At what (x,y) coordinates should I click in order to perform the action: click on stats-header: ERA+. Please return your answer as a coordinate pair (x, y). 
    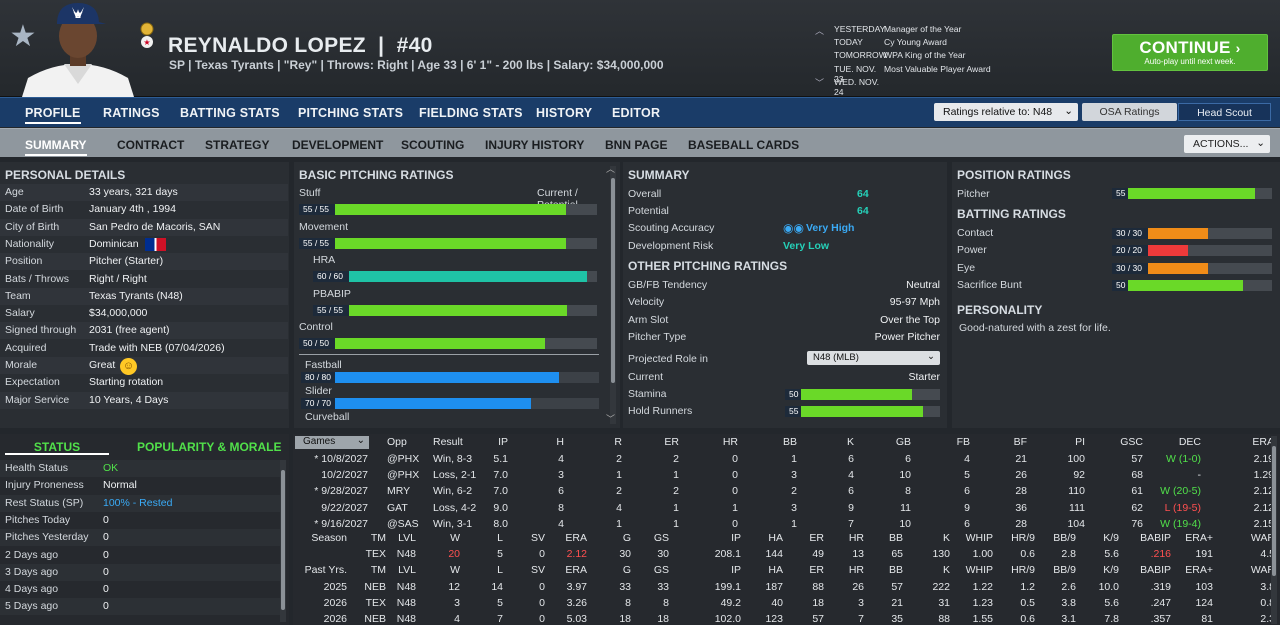
    Looking at the image, I should click on (1199, 570).